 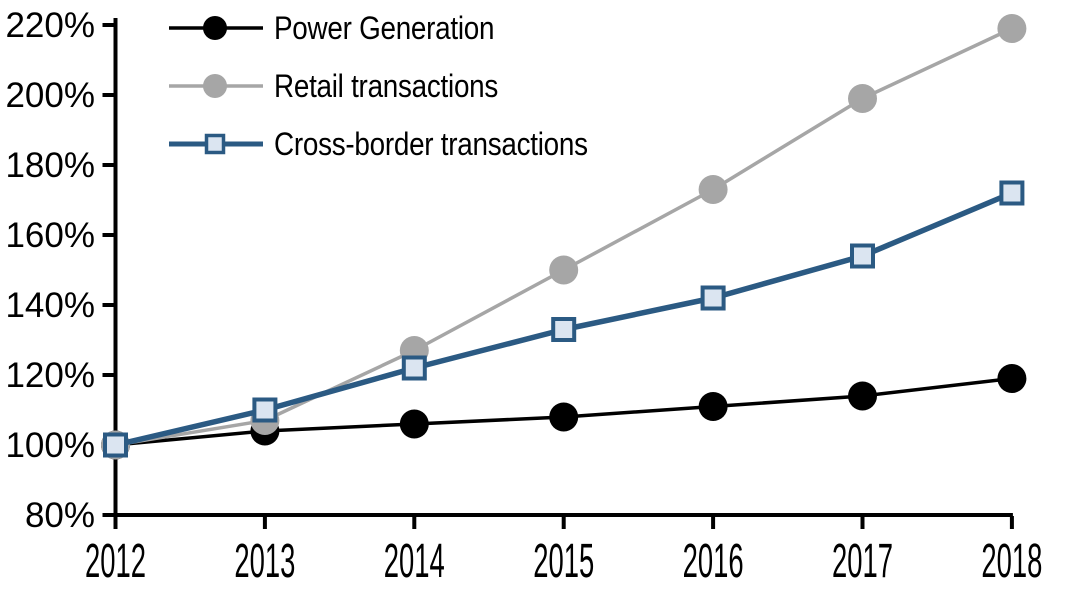 What do you see at coordinates (50, 235) in the screenshot?
I see `svg-text: 160%` at bounding box center [50, 235].